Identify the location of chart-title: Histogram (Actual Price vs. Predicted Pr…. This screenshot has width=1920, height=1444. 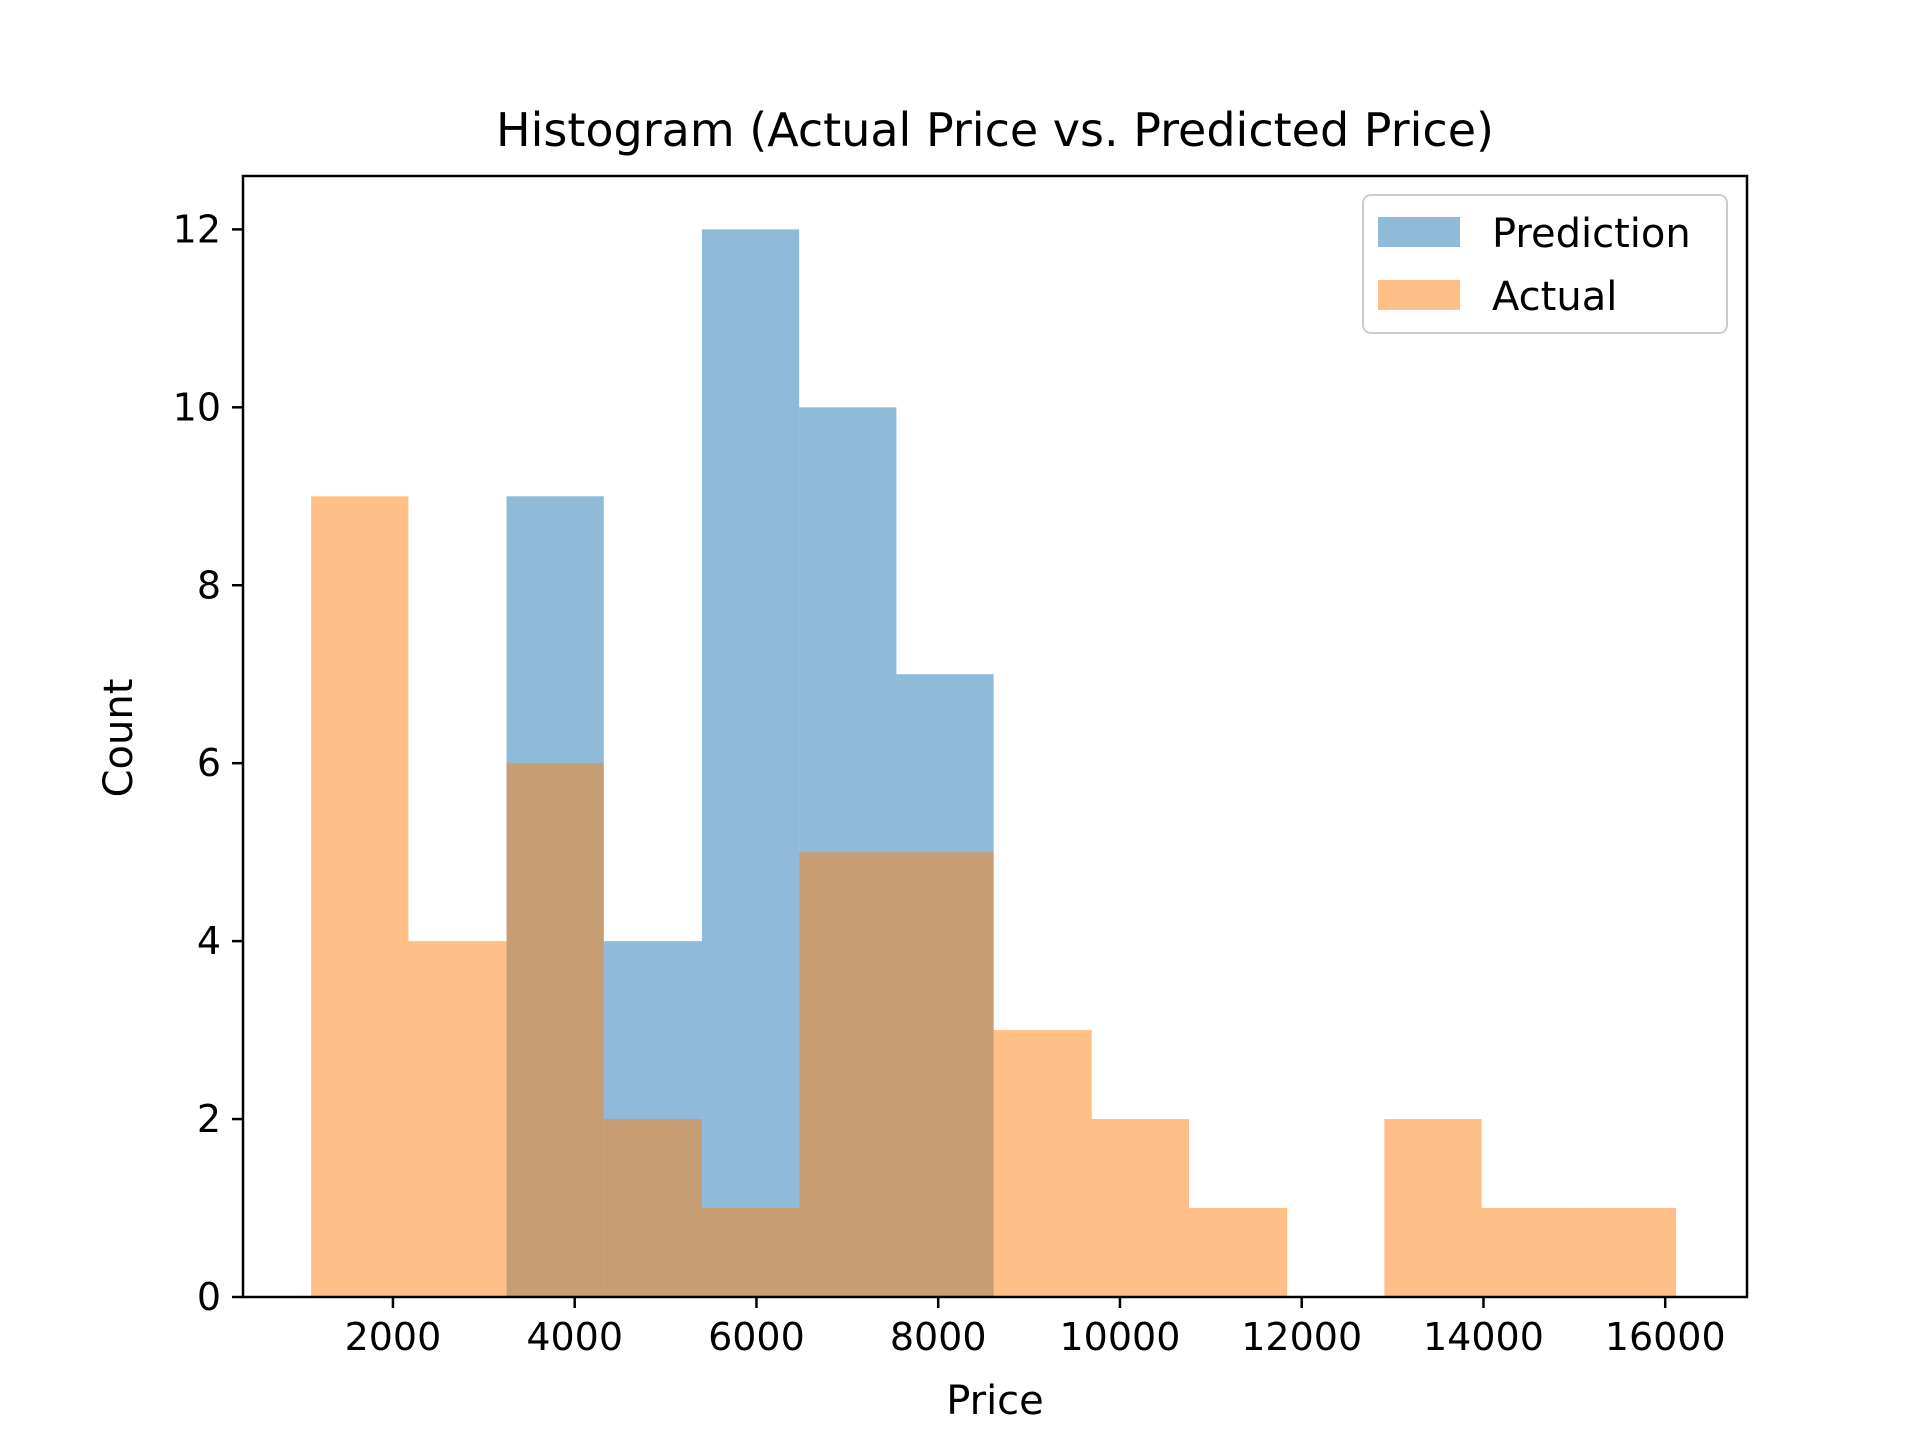
(995, 130).